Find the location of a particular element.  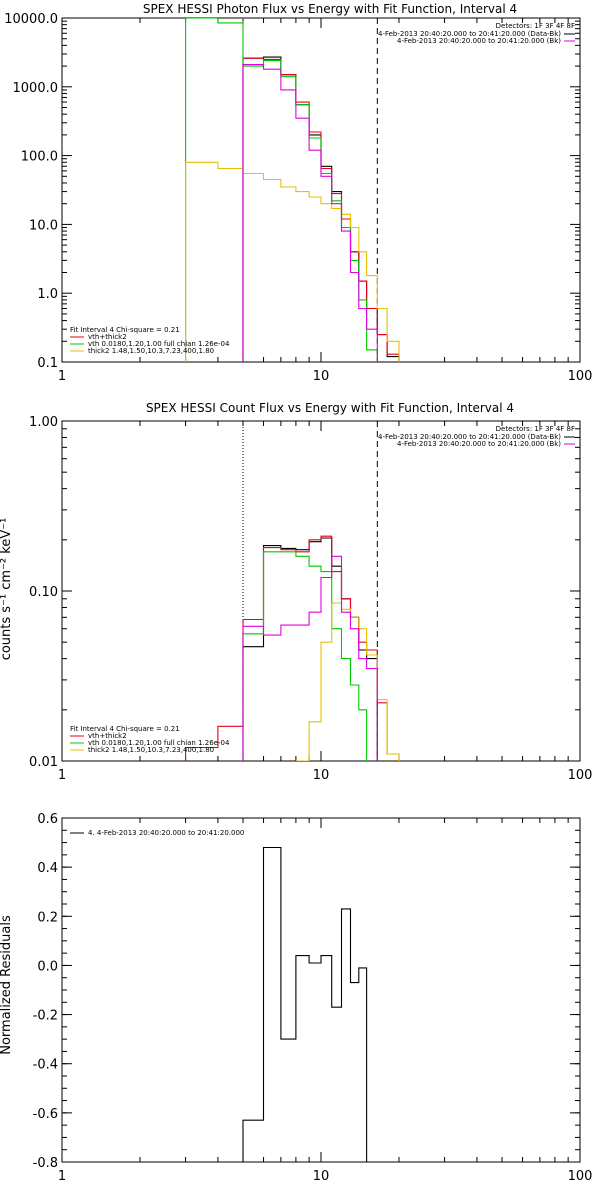

series-vth-thick2 is located at coordinates (292, 648).